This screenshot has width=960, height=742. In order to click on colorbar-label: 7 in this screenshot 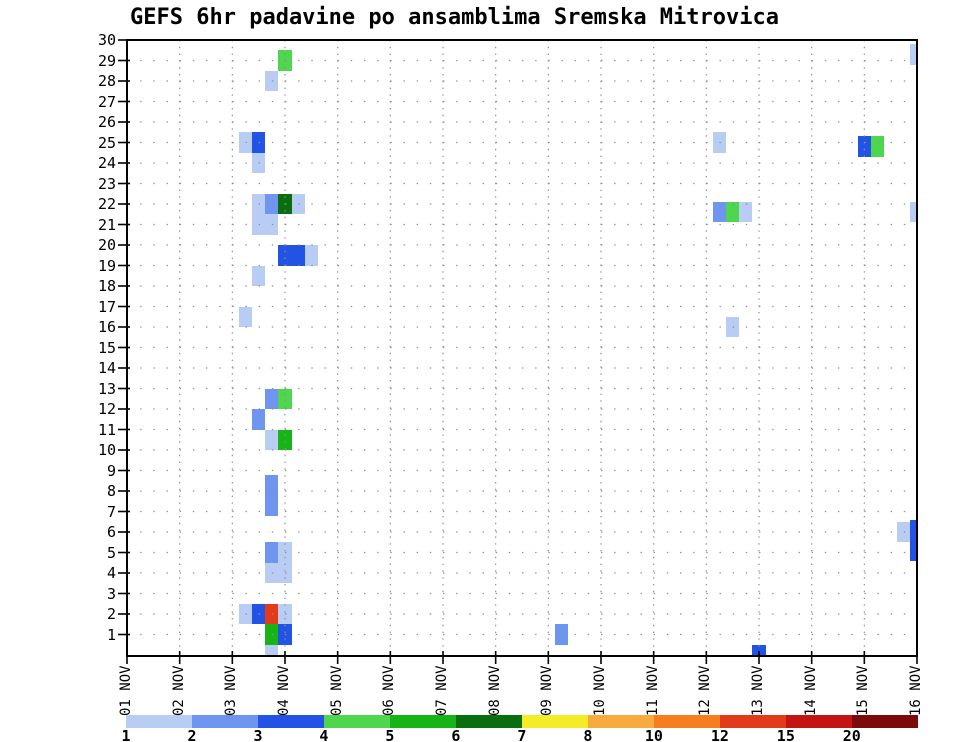, I will do `click(522, 734)`.